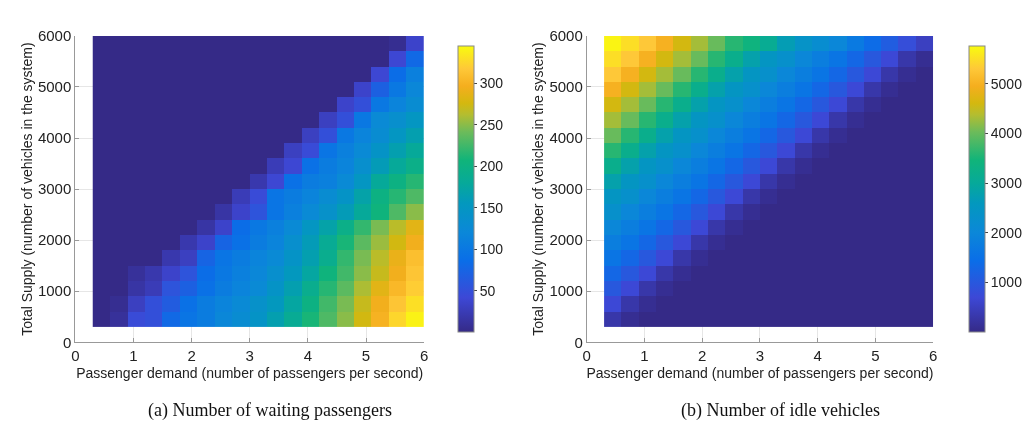 The image size is (1034, 431). What do you see at coordinates (1006, 232) in the screenshot?
I see `color-bar-label: 2000` at bounding box center [1006, 232].